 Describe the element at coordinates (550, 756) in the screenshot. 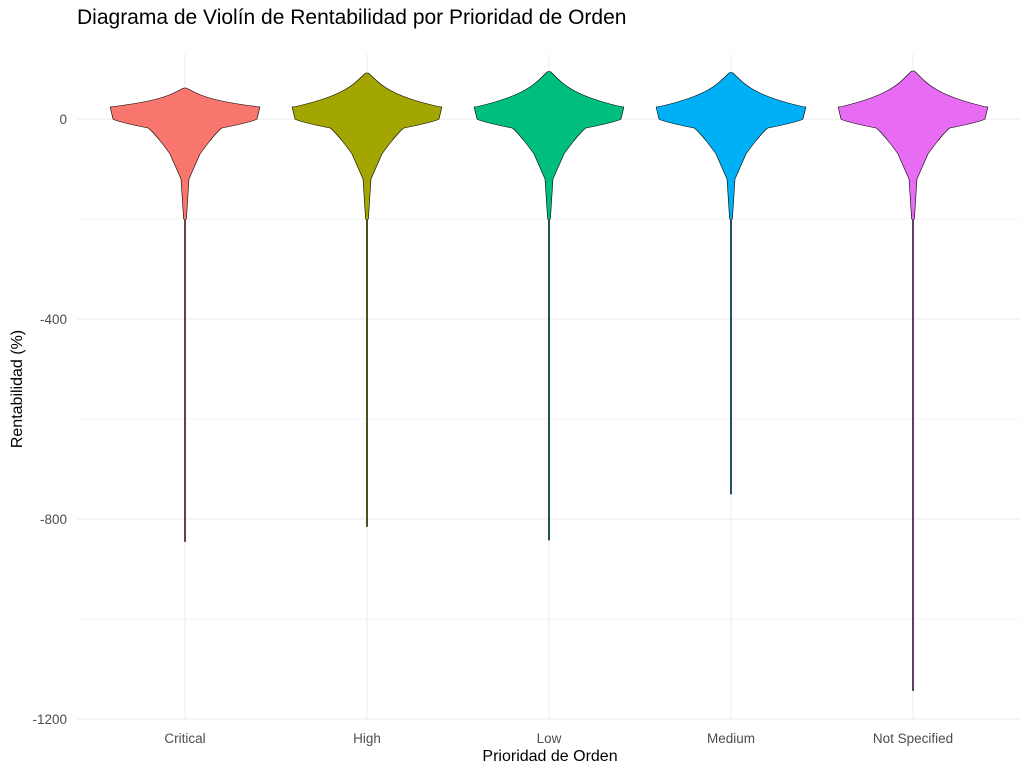

I see `x-axis-title: Prioridad de Orden` at that location.